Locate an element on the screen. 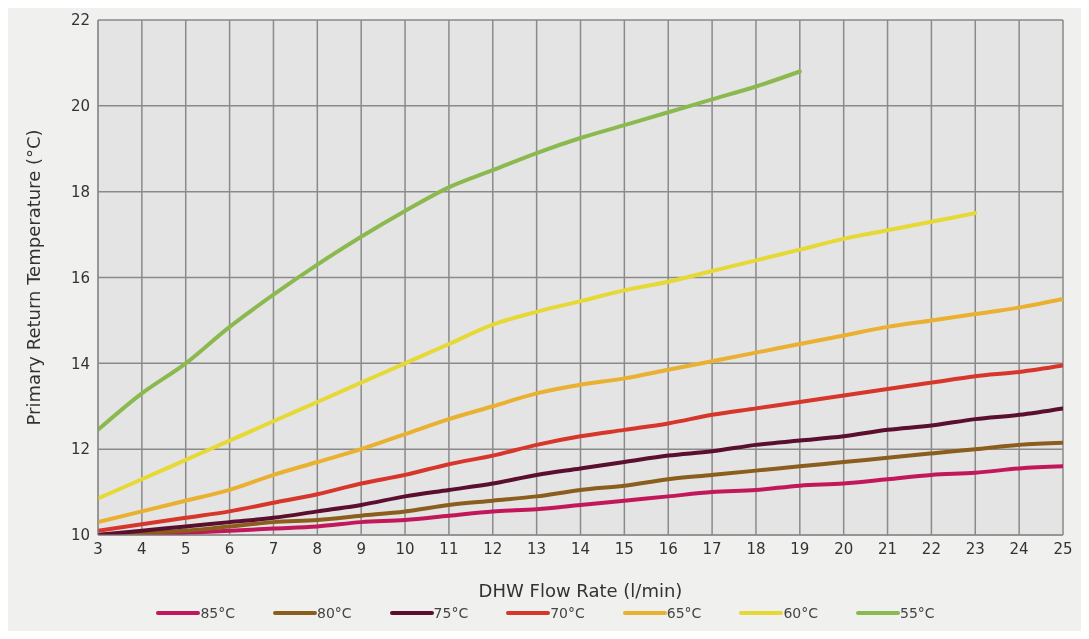 The width and height of the screenshot is (1089, 639). y-tick-label: 20 is located at coordinates (80, 106).